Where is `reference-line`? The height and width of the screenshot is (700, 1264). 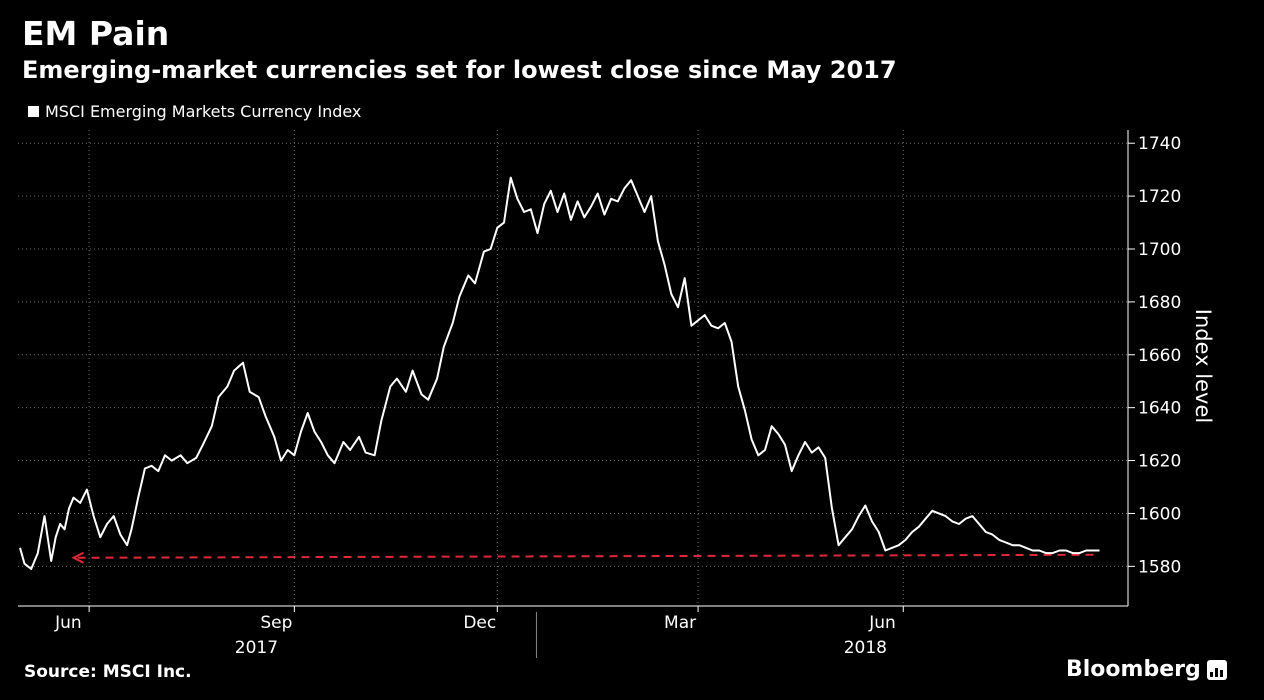 reference-line is located at coordinates (588, 556).